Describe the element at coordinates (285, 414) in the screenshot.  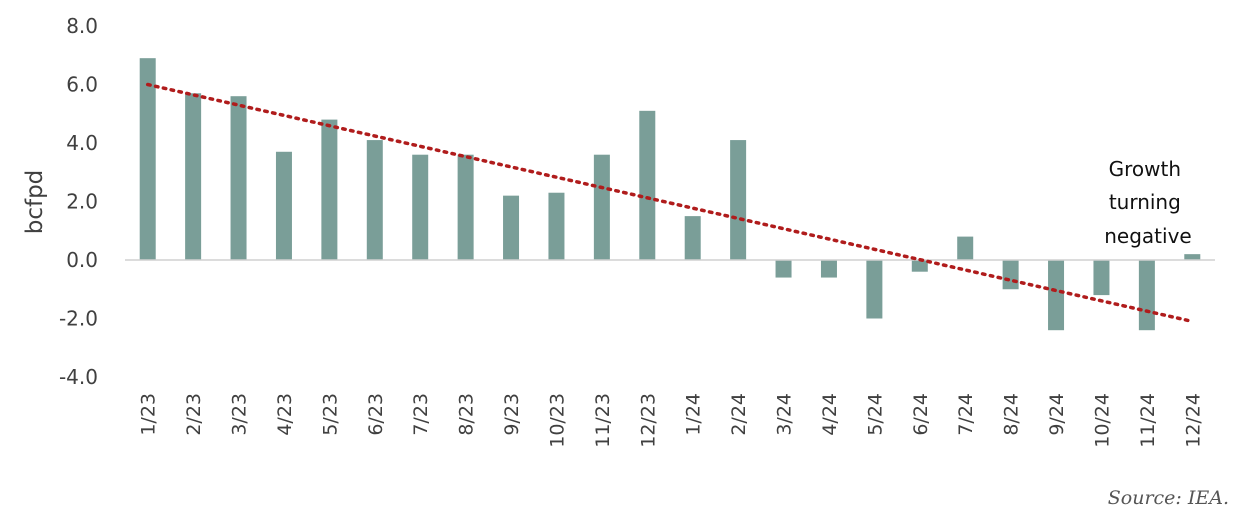
I see `x-tick-label: 4/23` at that location.